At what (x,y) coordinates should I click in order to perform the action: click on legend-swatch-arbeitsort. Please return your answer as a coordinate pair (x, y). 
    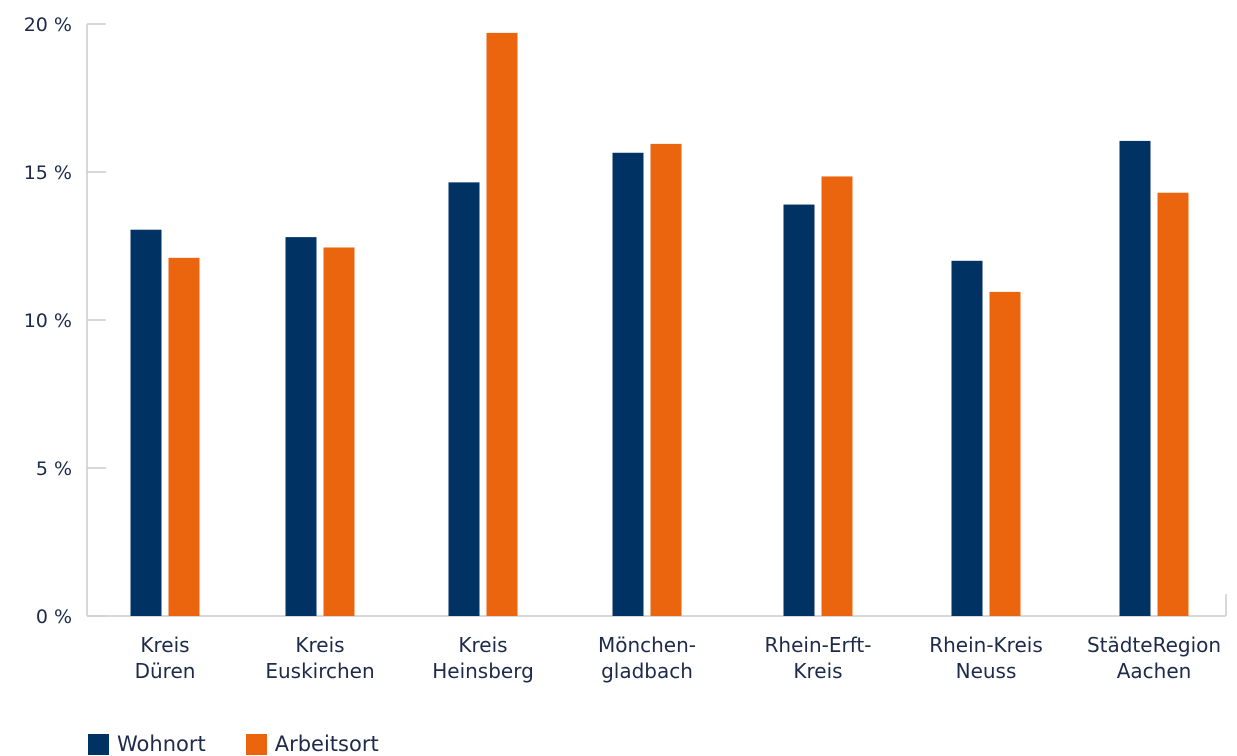
    Looking at the image, I should click on (256, 744).